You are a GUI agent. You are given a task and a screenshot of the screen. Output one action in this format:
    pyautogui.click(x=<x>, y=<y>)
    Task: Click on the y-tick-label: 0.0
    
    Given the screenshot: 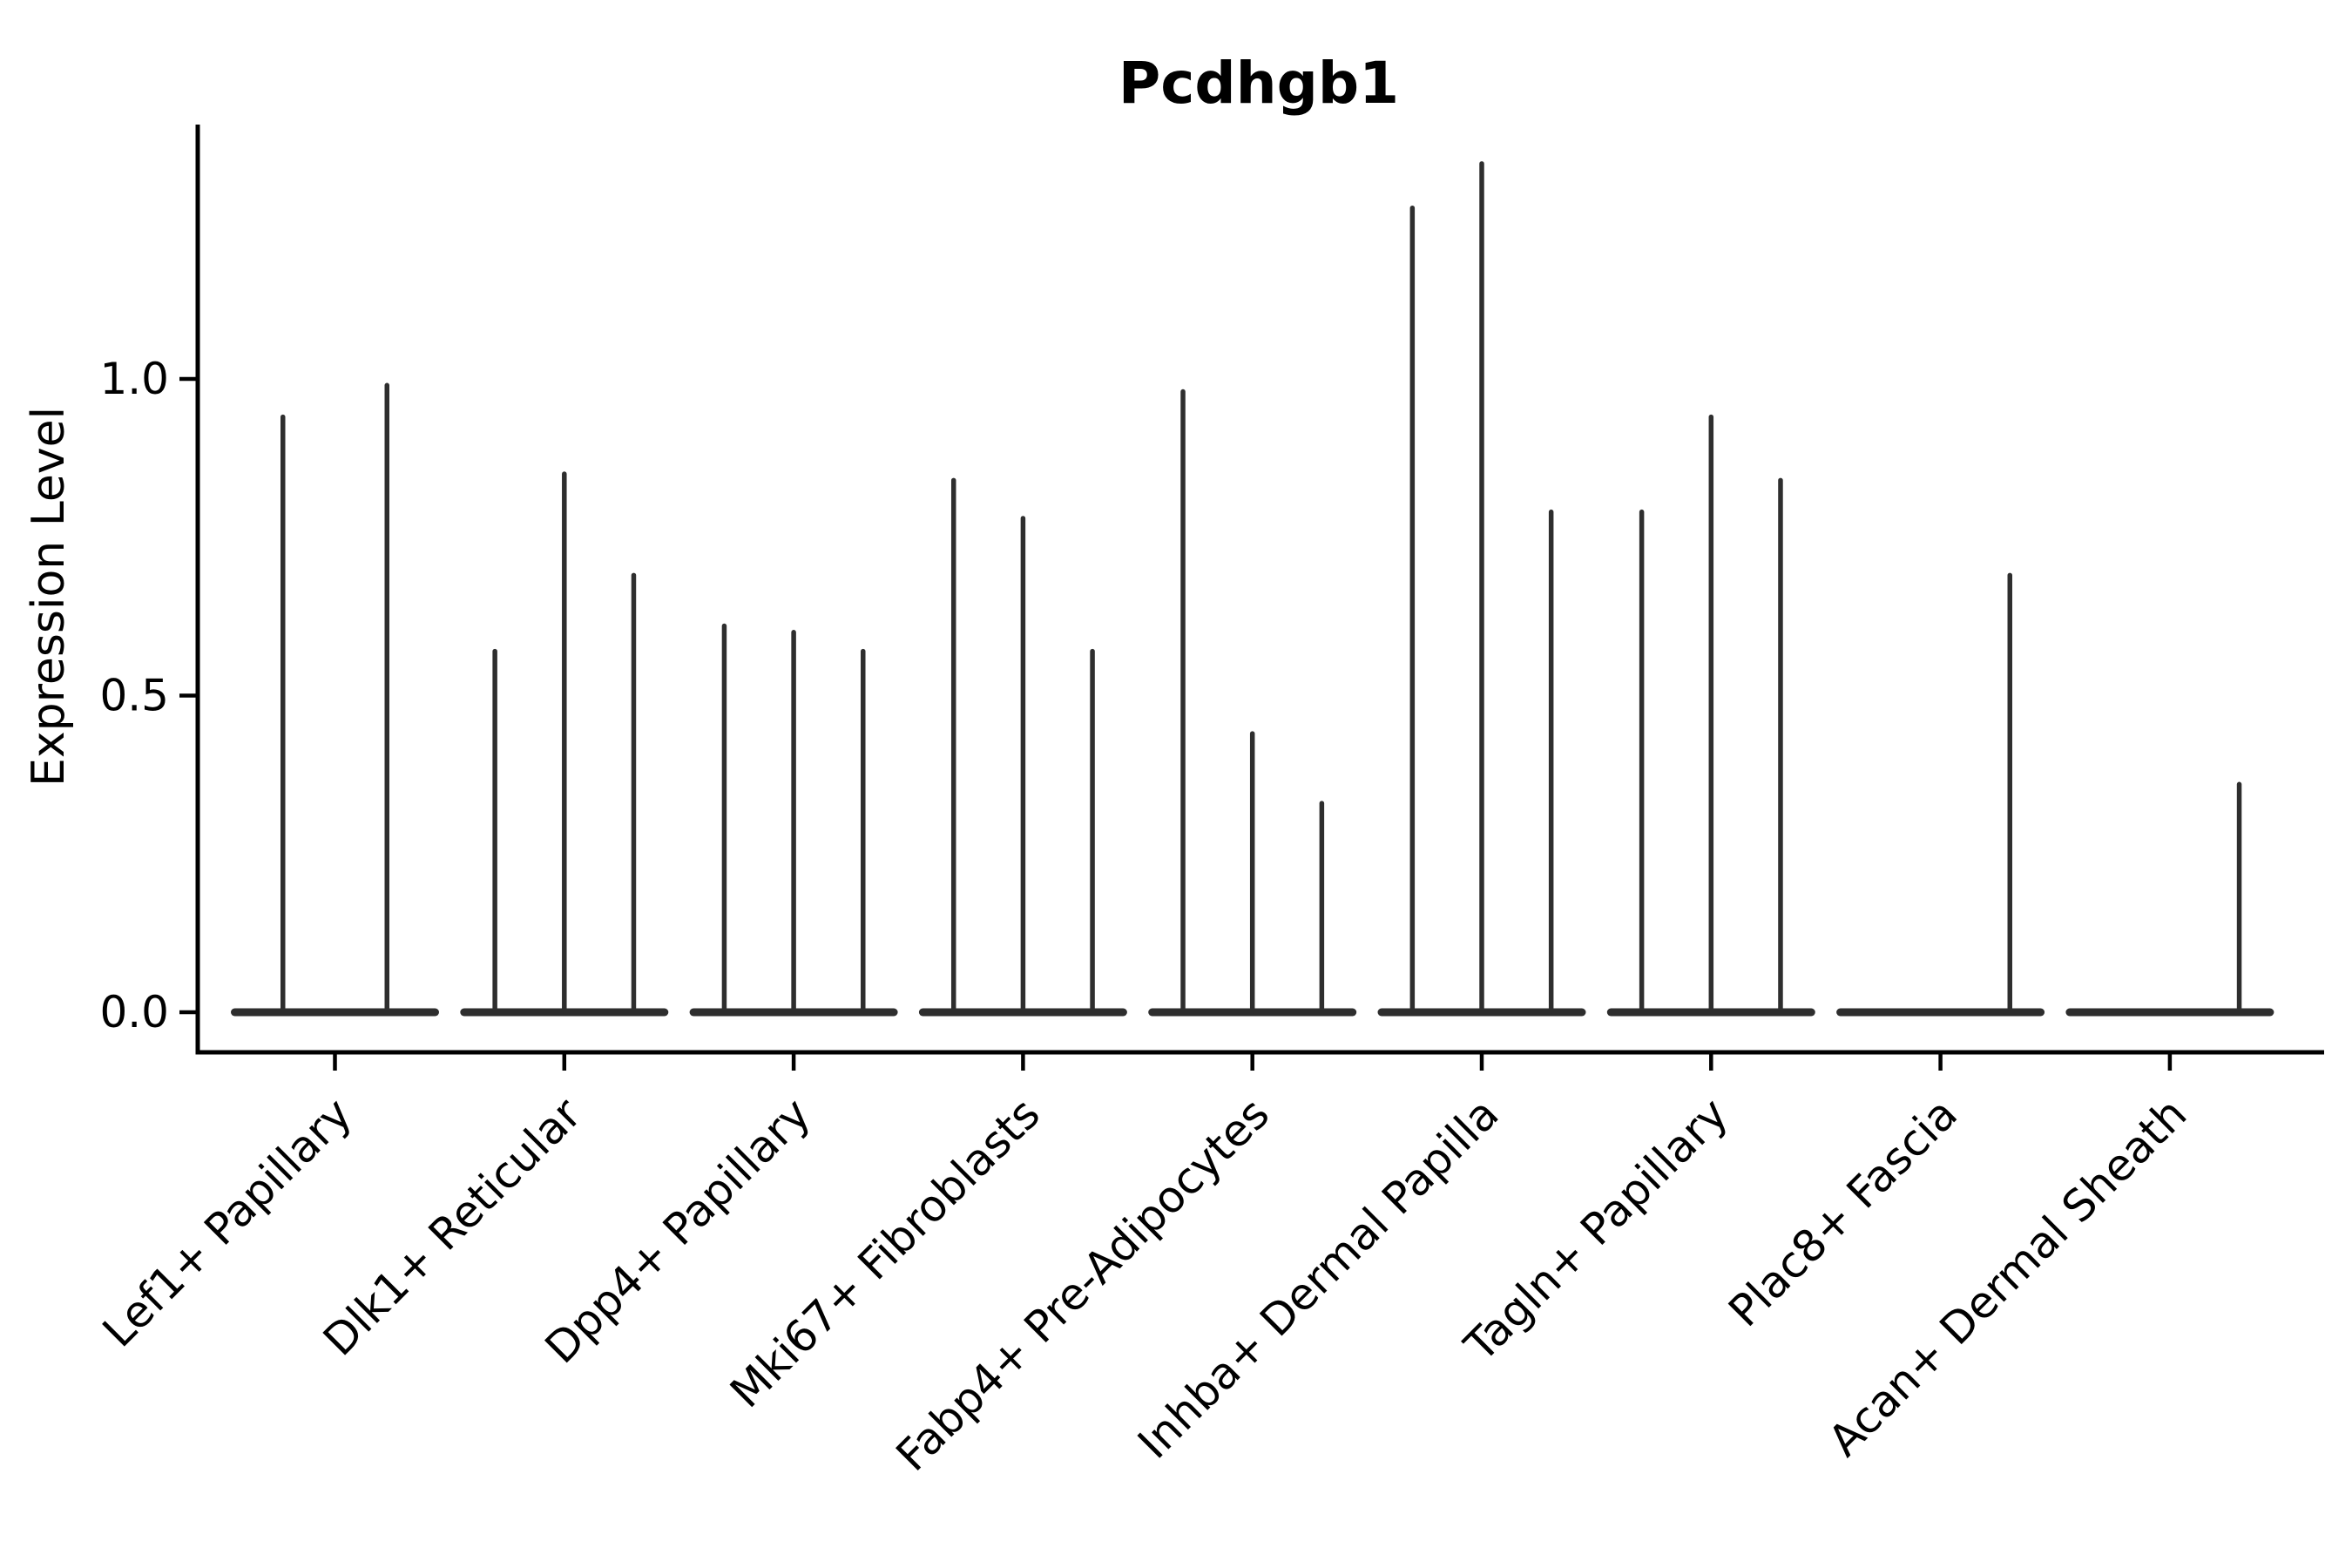 What is the action you would take?
    pyautogui.click(x=134, y=1012)
    